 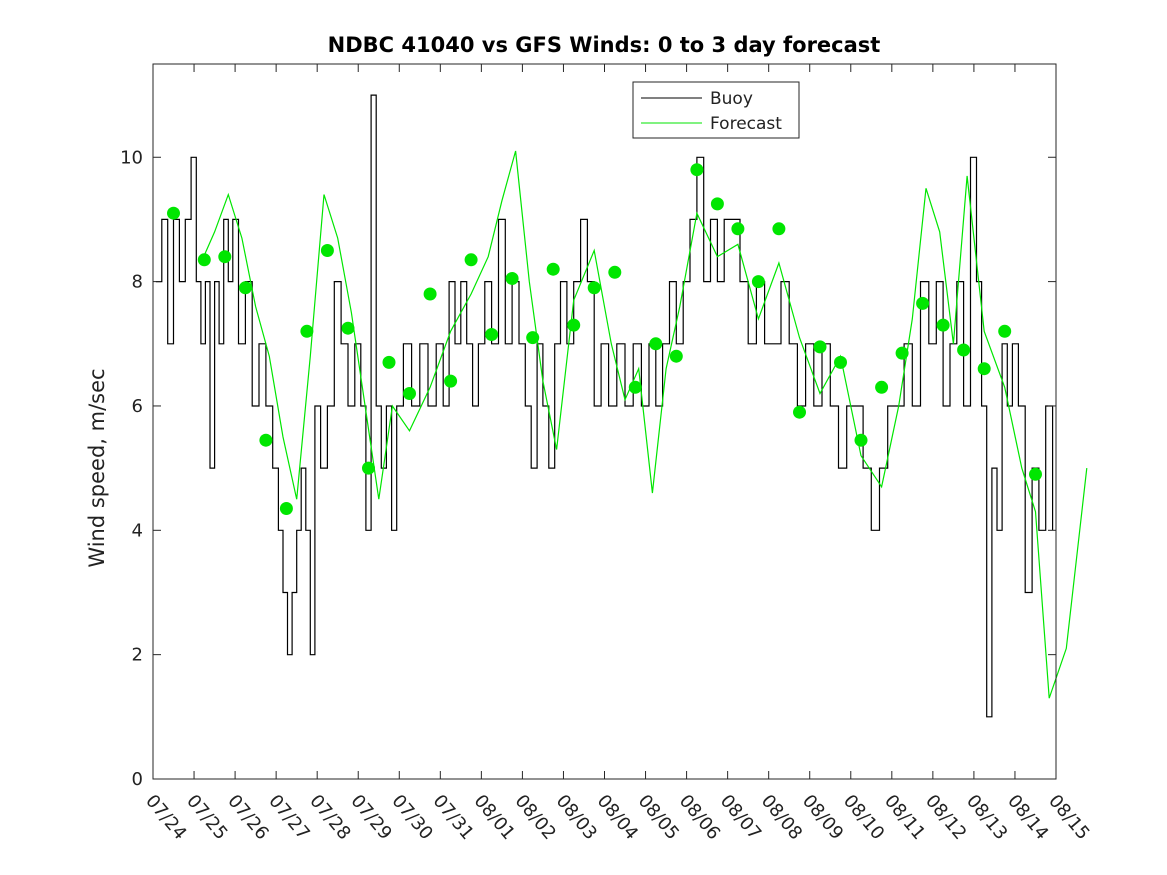 What do you see at coordinates (137, 530) in the screenshot?
I see `y-tick-label: 4` at bounding box center [137, 530].